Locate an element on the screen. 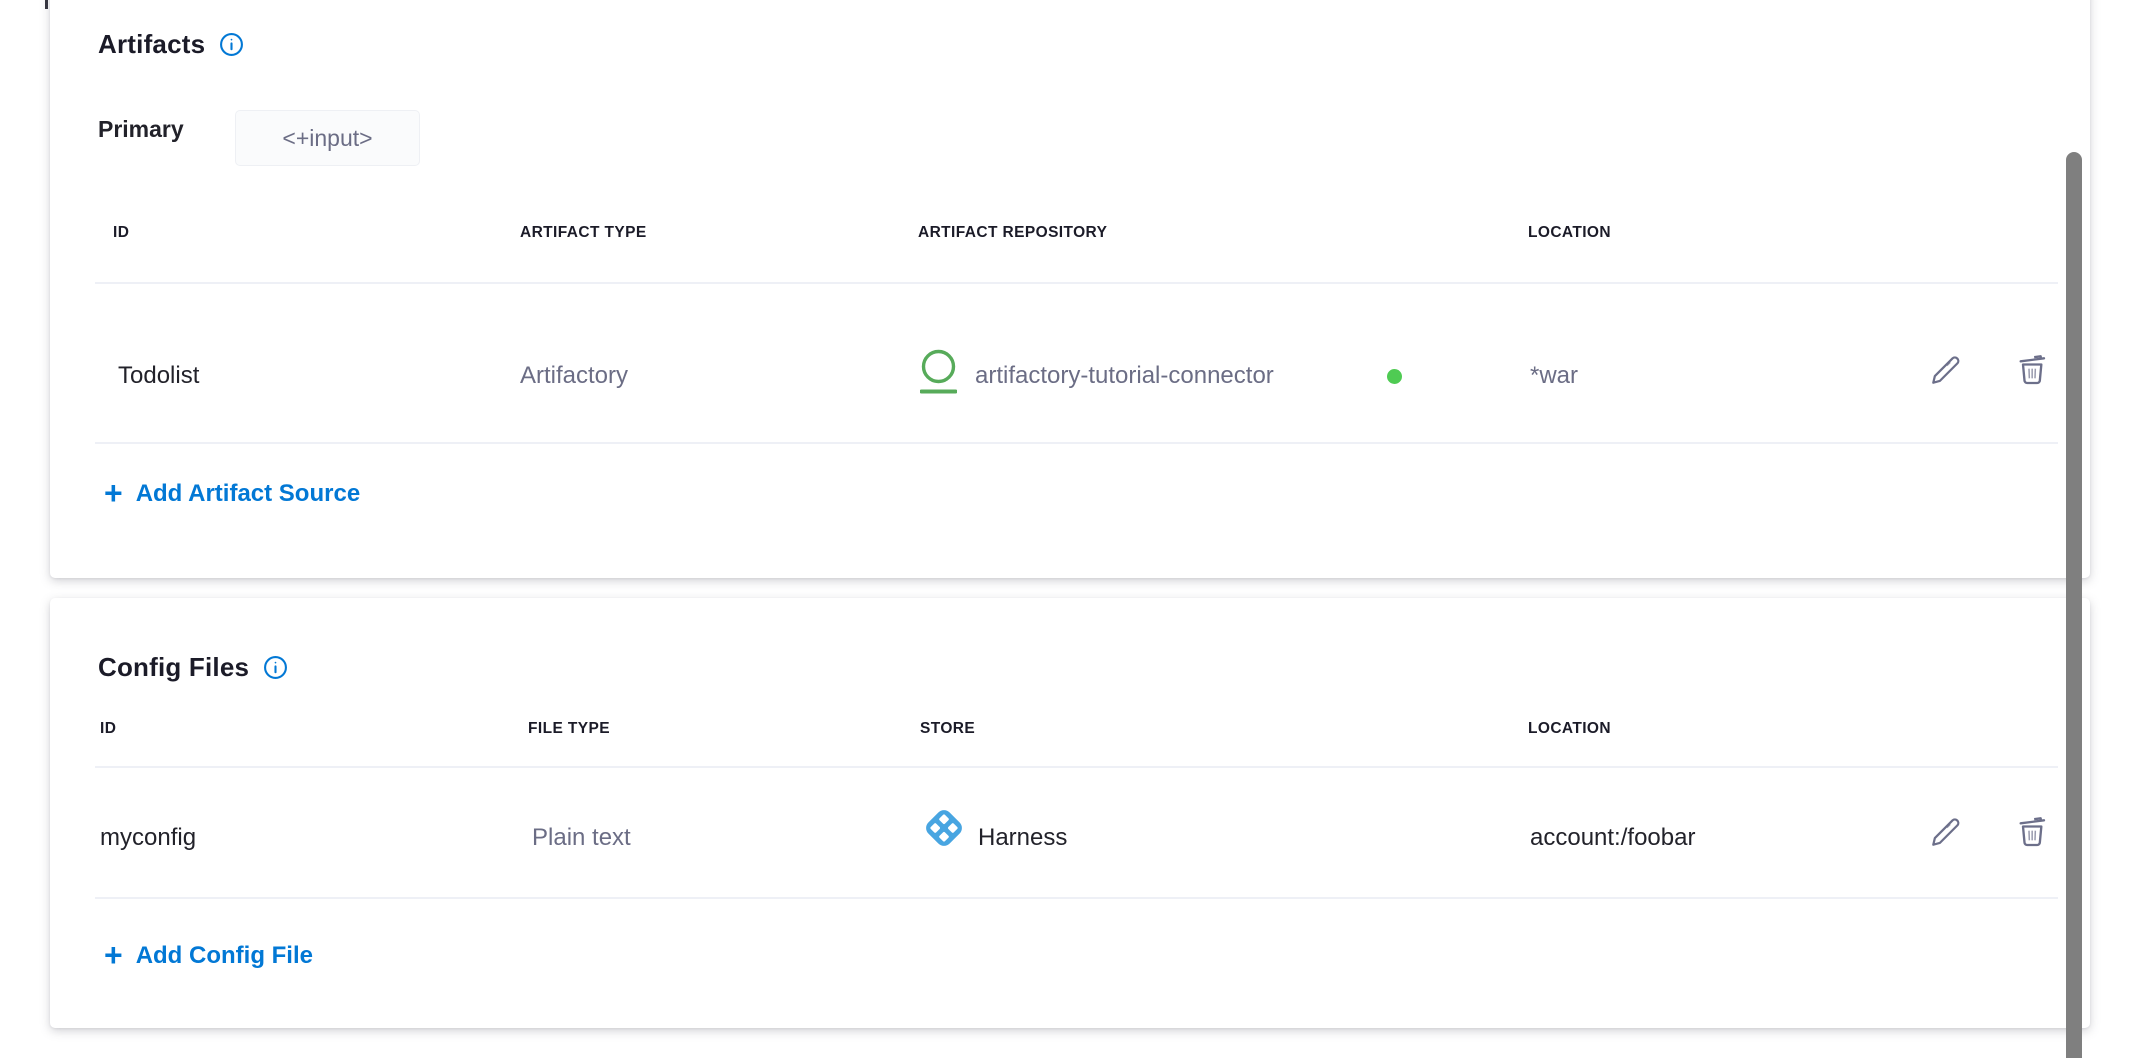 This screenshot has height=1058, width=2130. config-filetype-cell: Plain text is located at coordinates (581, 837).